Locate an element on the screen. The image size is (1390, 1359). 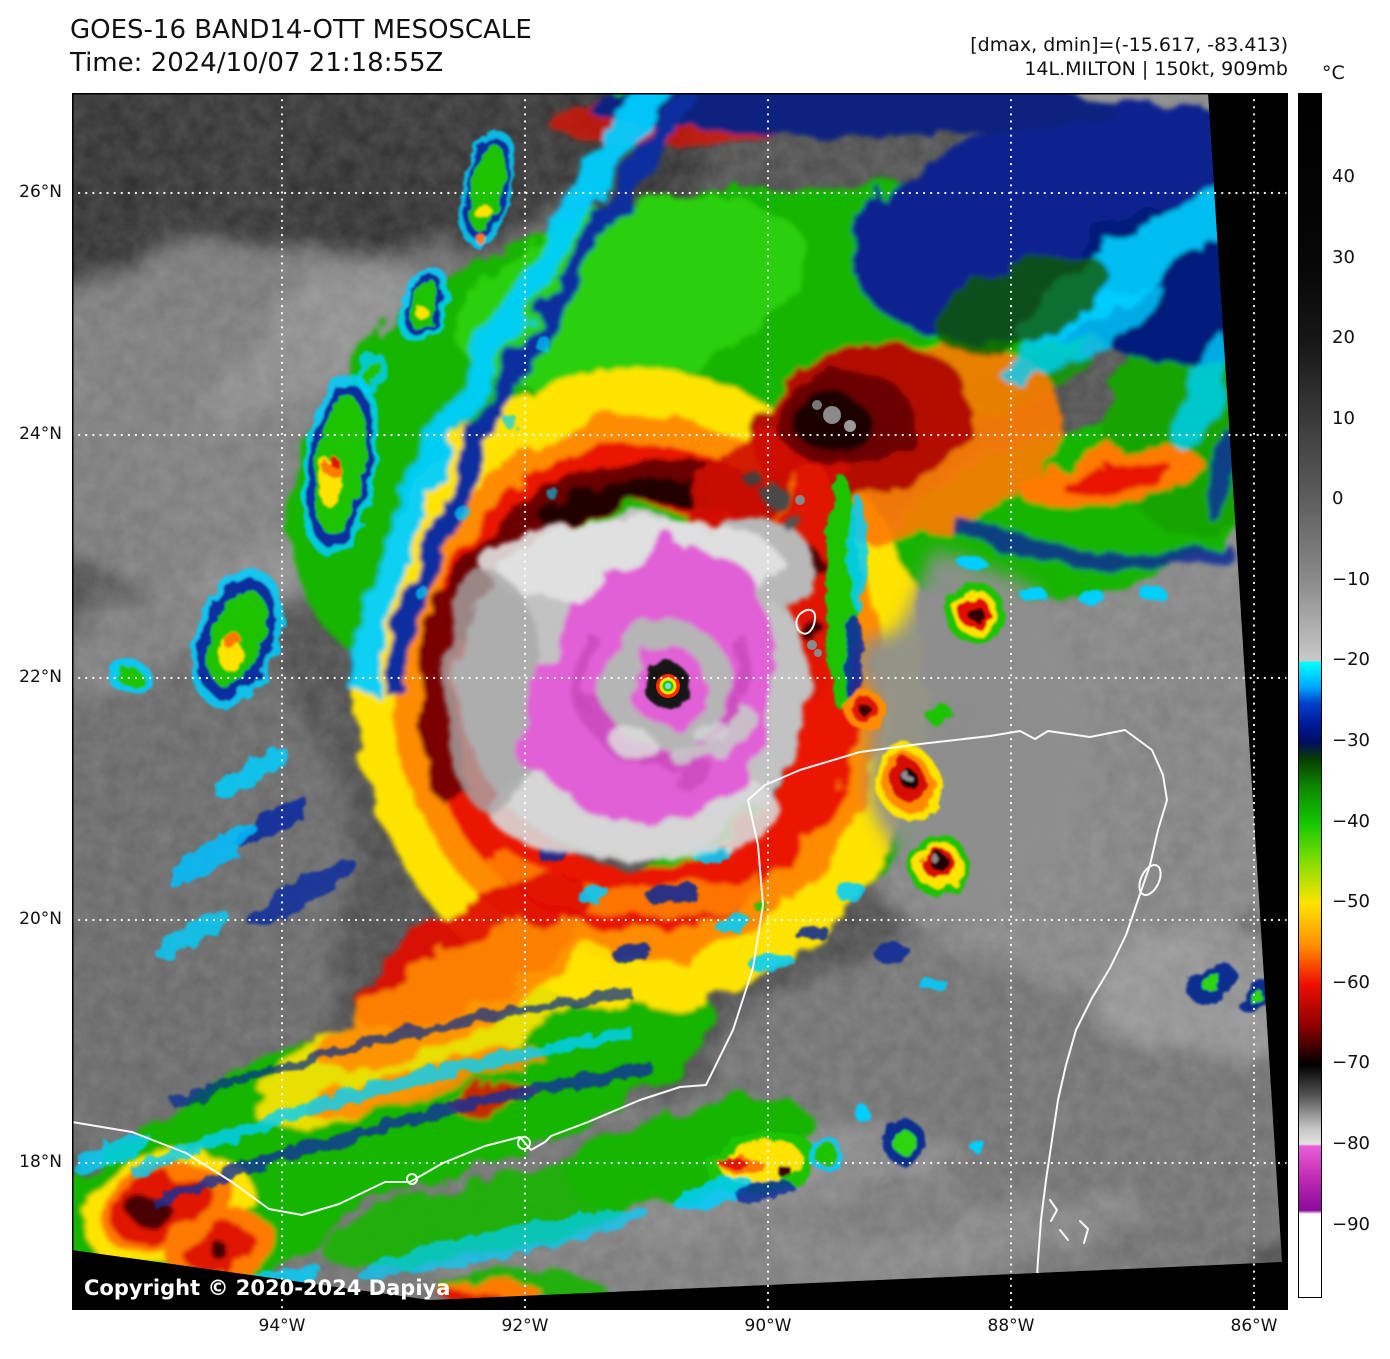
y-axis-tick-18n: 18°N is located at coordinates (40, 1162).